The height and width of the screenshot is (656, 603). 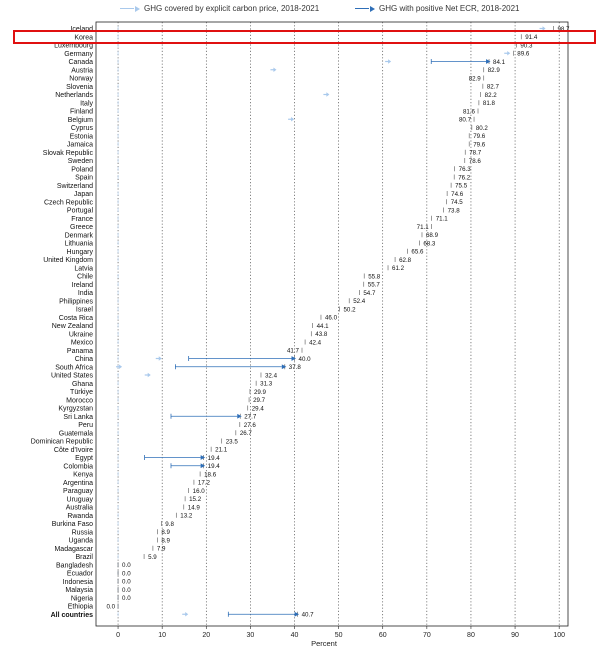 What do you see at coordinates (186, 516) in the screenshot?
I see `net-ecr-value-label: 13.2` at bounding box center [186, 516].